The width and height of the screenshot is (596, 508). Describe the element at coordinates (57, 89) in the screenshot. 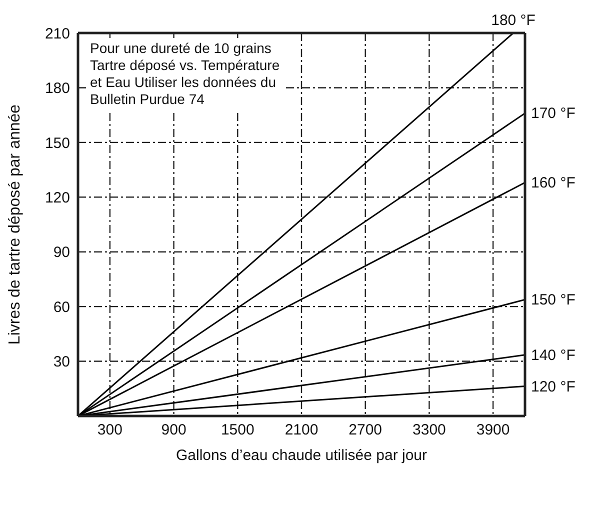

I see `y-tick-label: 180` at that location.